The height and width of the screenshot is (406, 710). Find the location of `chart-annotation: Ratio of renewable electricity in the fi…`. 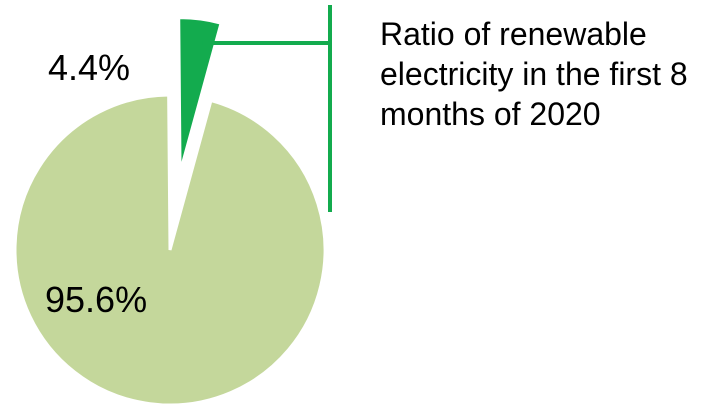

chart-annotation: Ratio of renewable electricity in the fi… is located at coordinates (534, 74).